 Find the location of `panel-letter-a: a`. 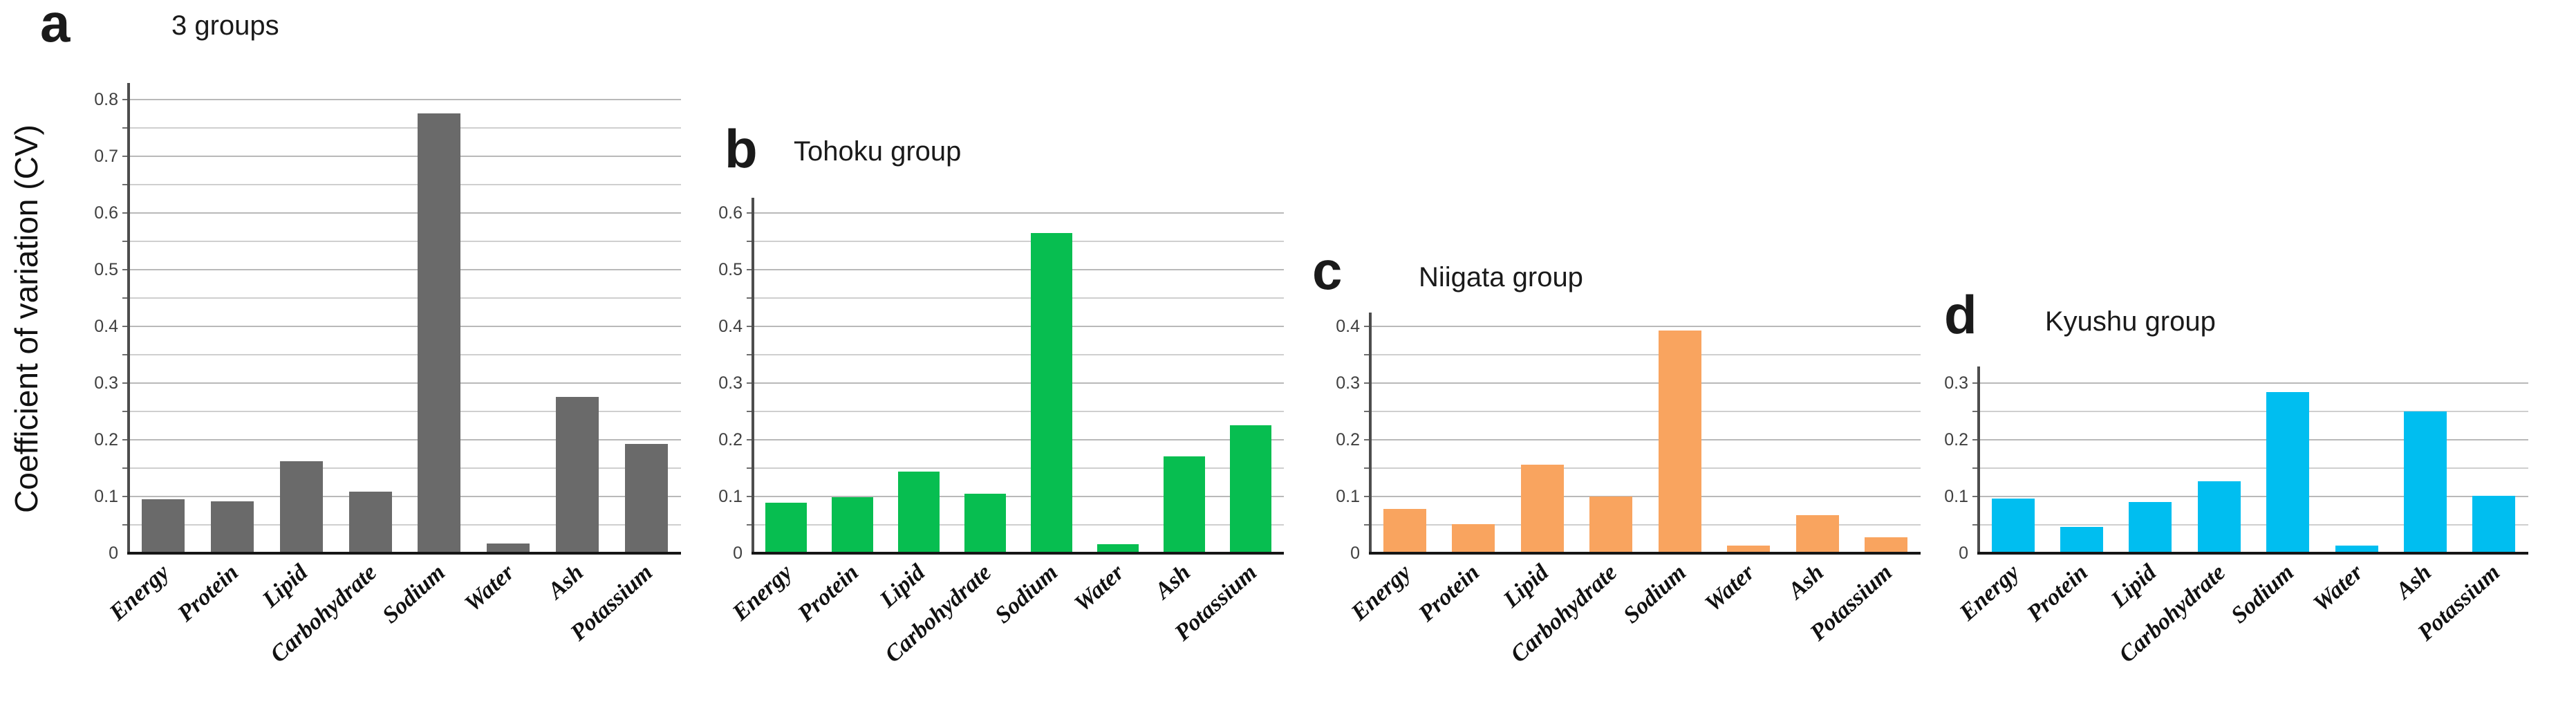

panel-letter-a: a is located at coordinates (55, 27).